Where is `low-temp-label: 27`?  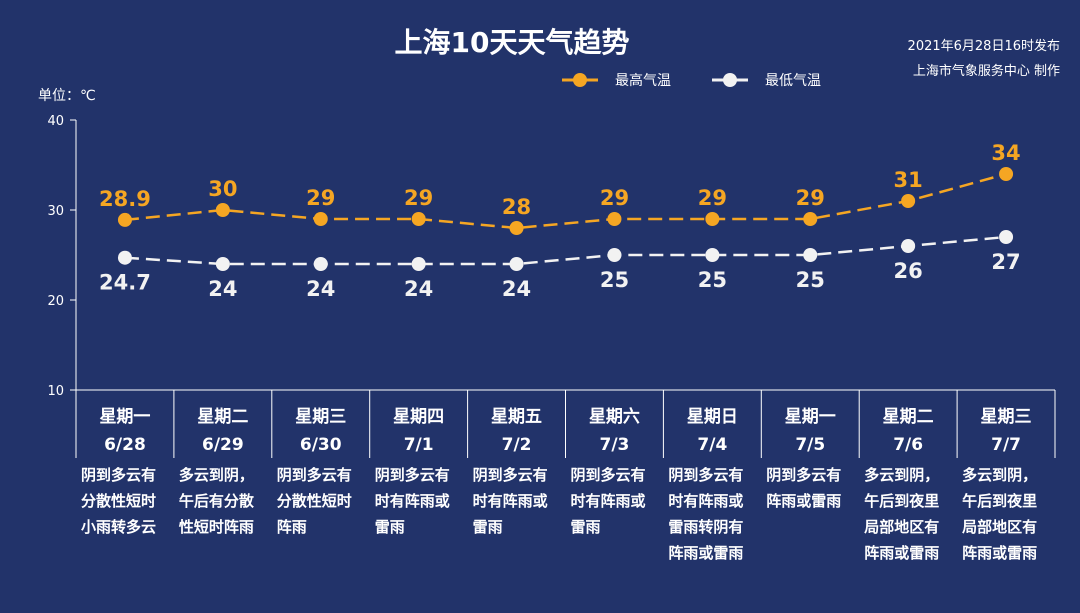
low-temp-label: 27 is located at coordinates (1005, 262).